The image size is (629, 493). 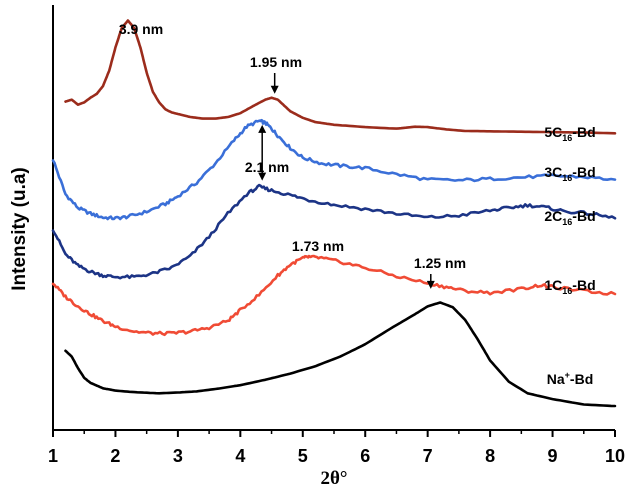 I want to click on series-label: 5C16-Bd, so click(x=569, y=133).